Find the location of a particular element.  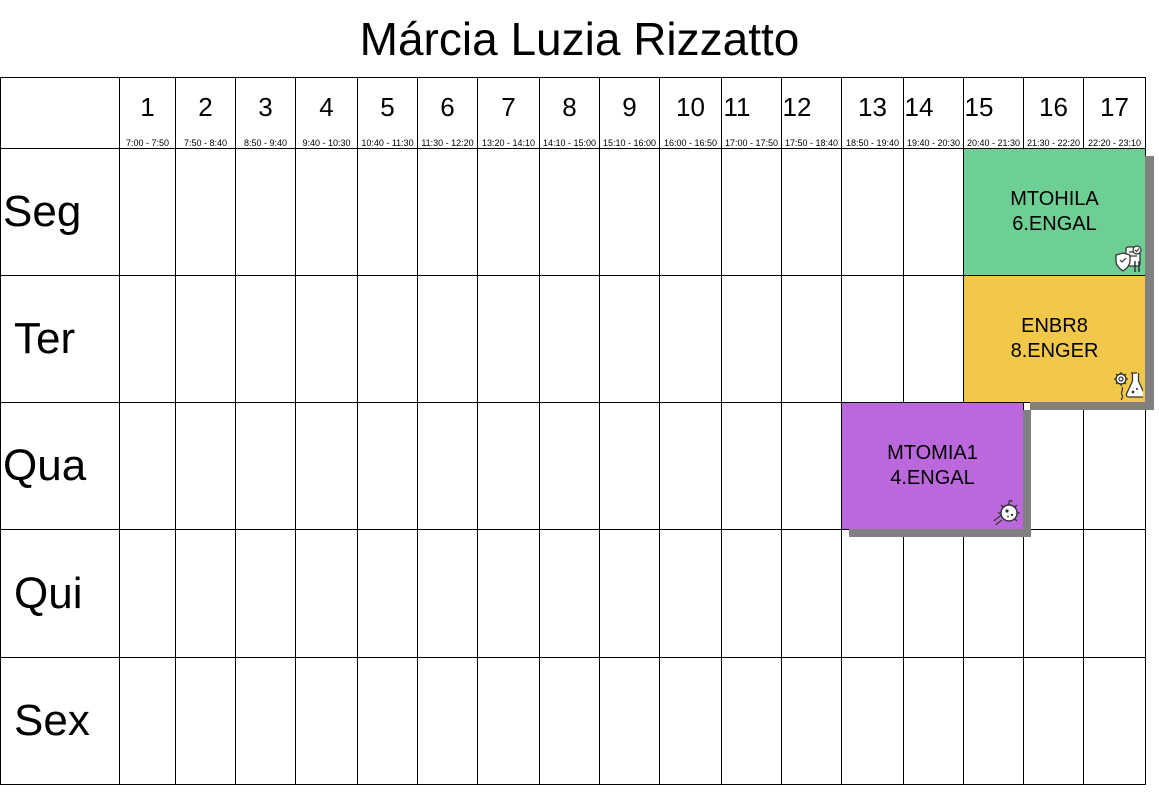

period-number: 2 is located at coordinates (205, 107).